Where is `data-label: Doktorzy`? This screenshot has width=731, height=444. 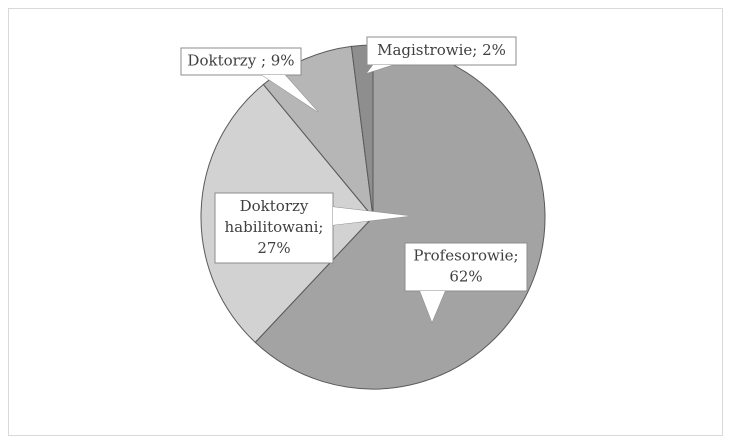 data-label: Doktorzy is located at coordinates (274, 206).